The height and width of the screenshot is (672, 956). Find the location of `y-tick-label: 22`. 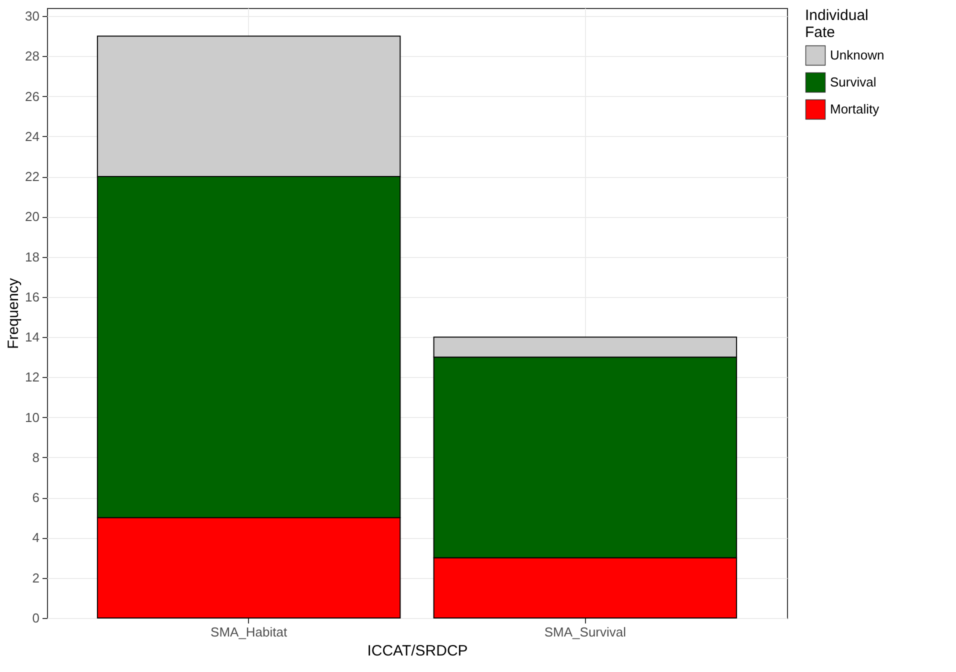

y-tick-label: 22 is located at coordinates (32, 176).